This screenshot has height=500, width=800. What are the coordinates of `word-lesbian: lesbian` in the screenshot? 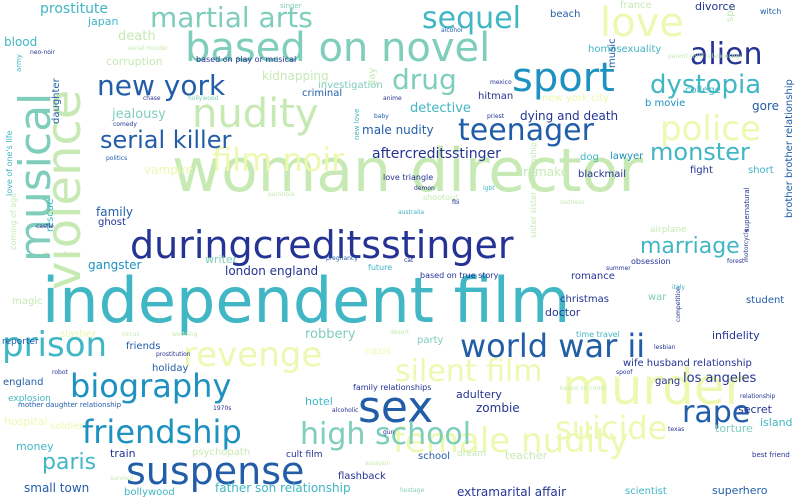 It's located at (665, 347).